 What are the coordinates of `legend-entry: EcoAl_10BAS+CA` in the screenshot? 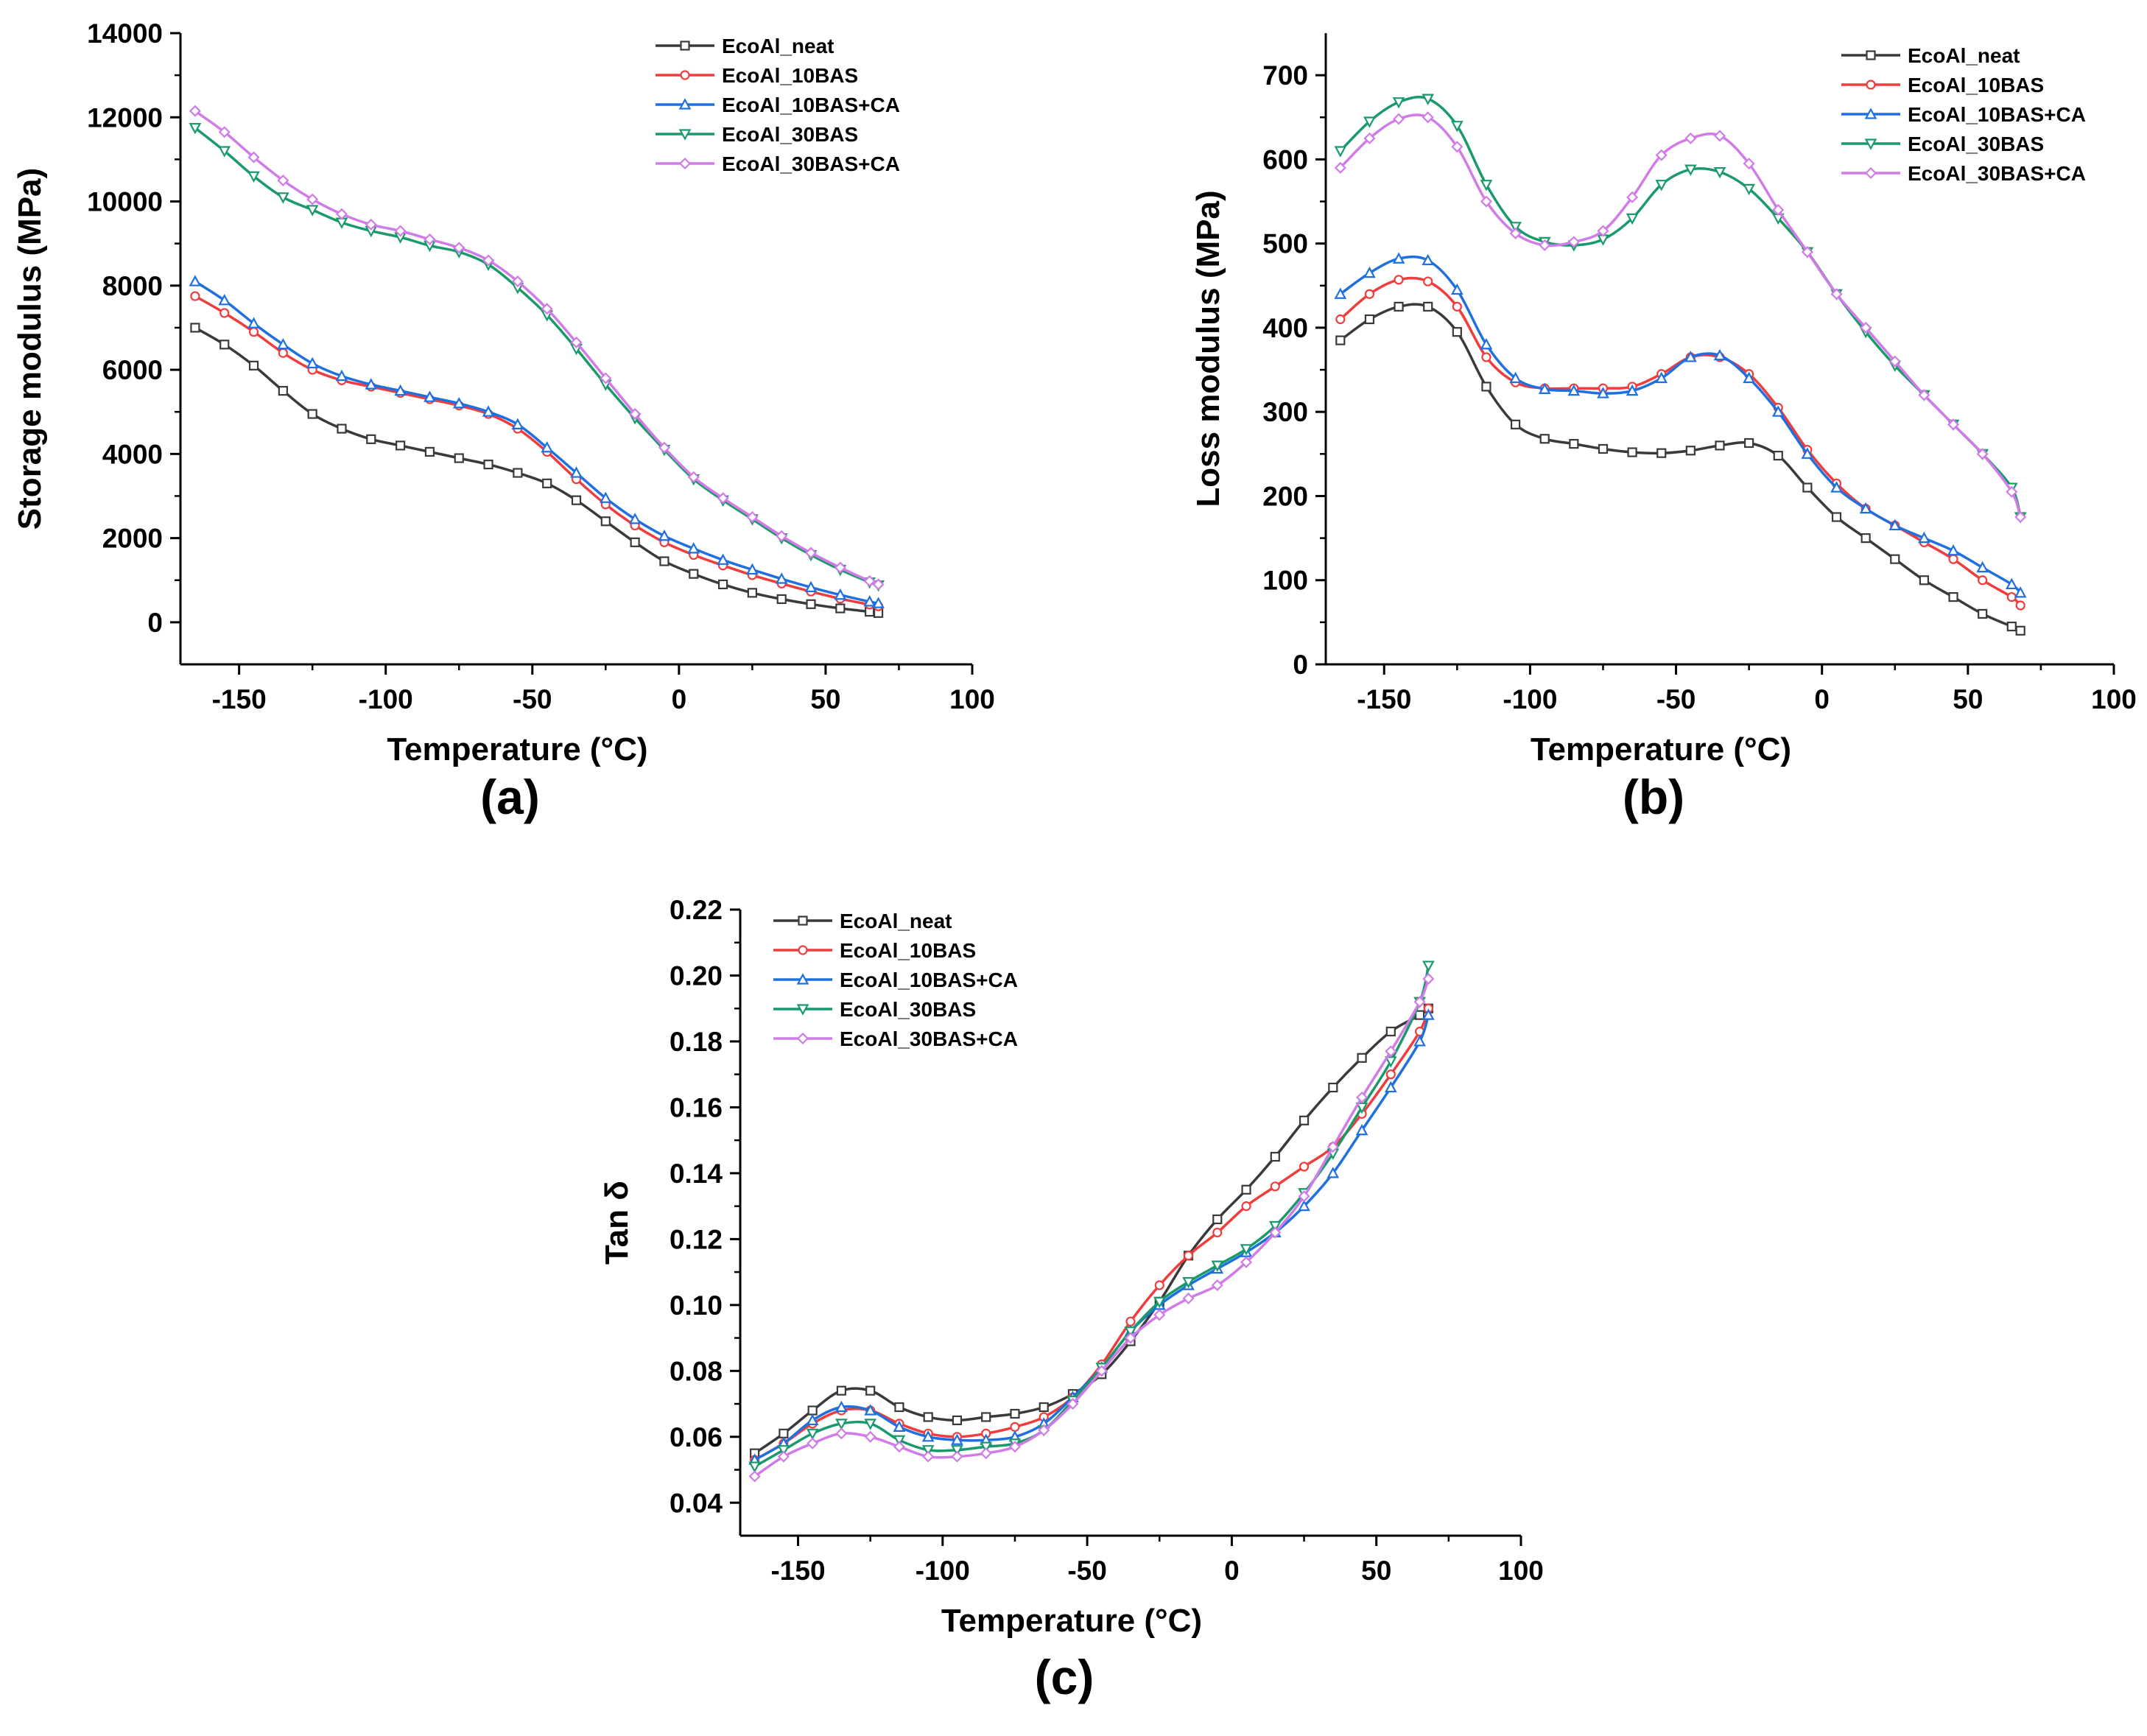 It's located at (929, 980).